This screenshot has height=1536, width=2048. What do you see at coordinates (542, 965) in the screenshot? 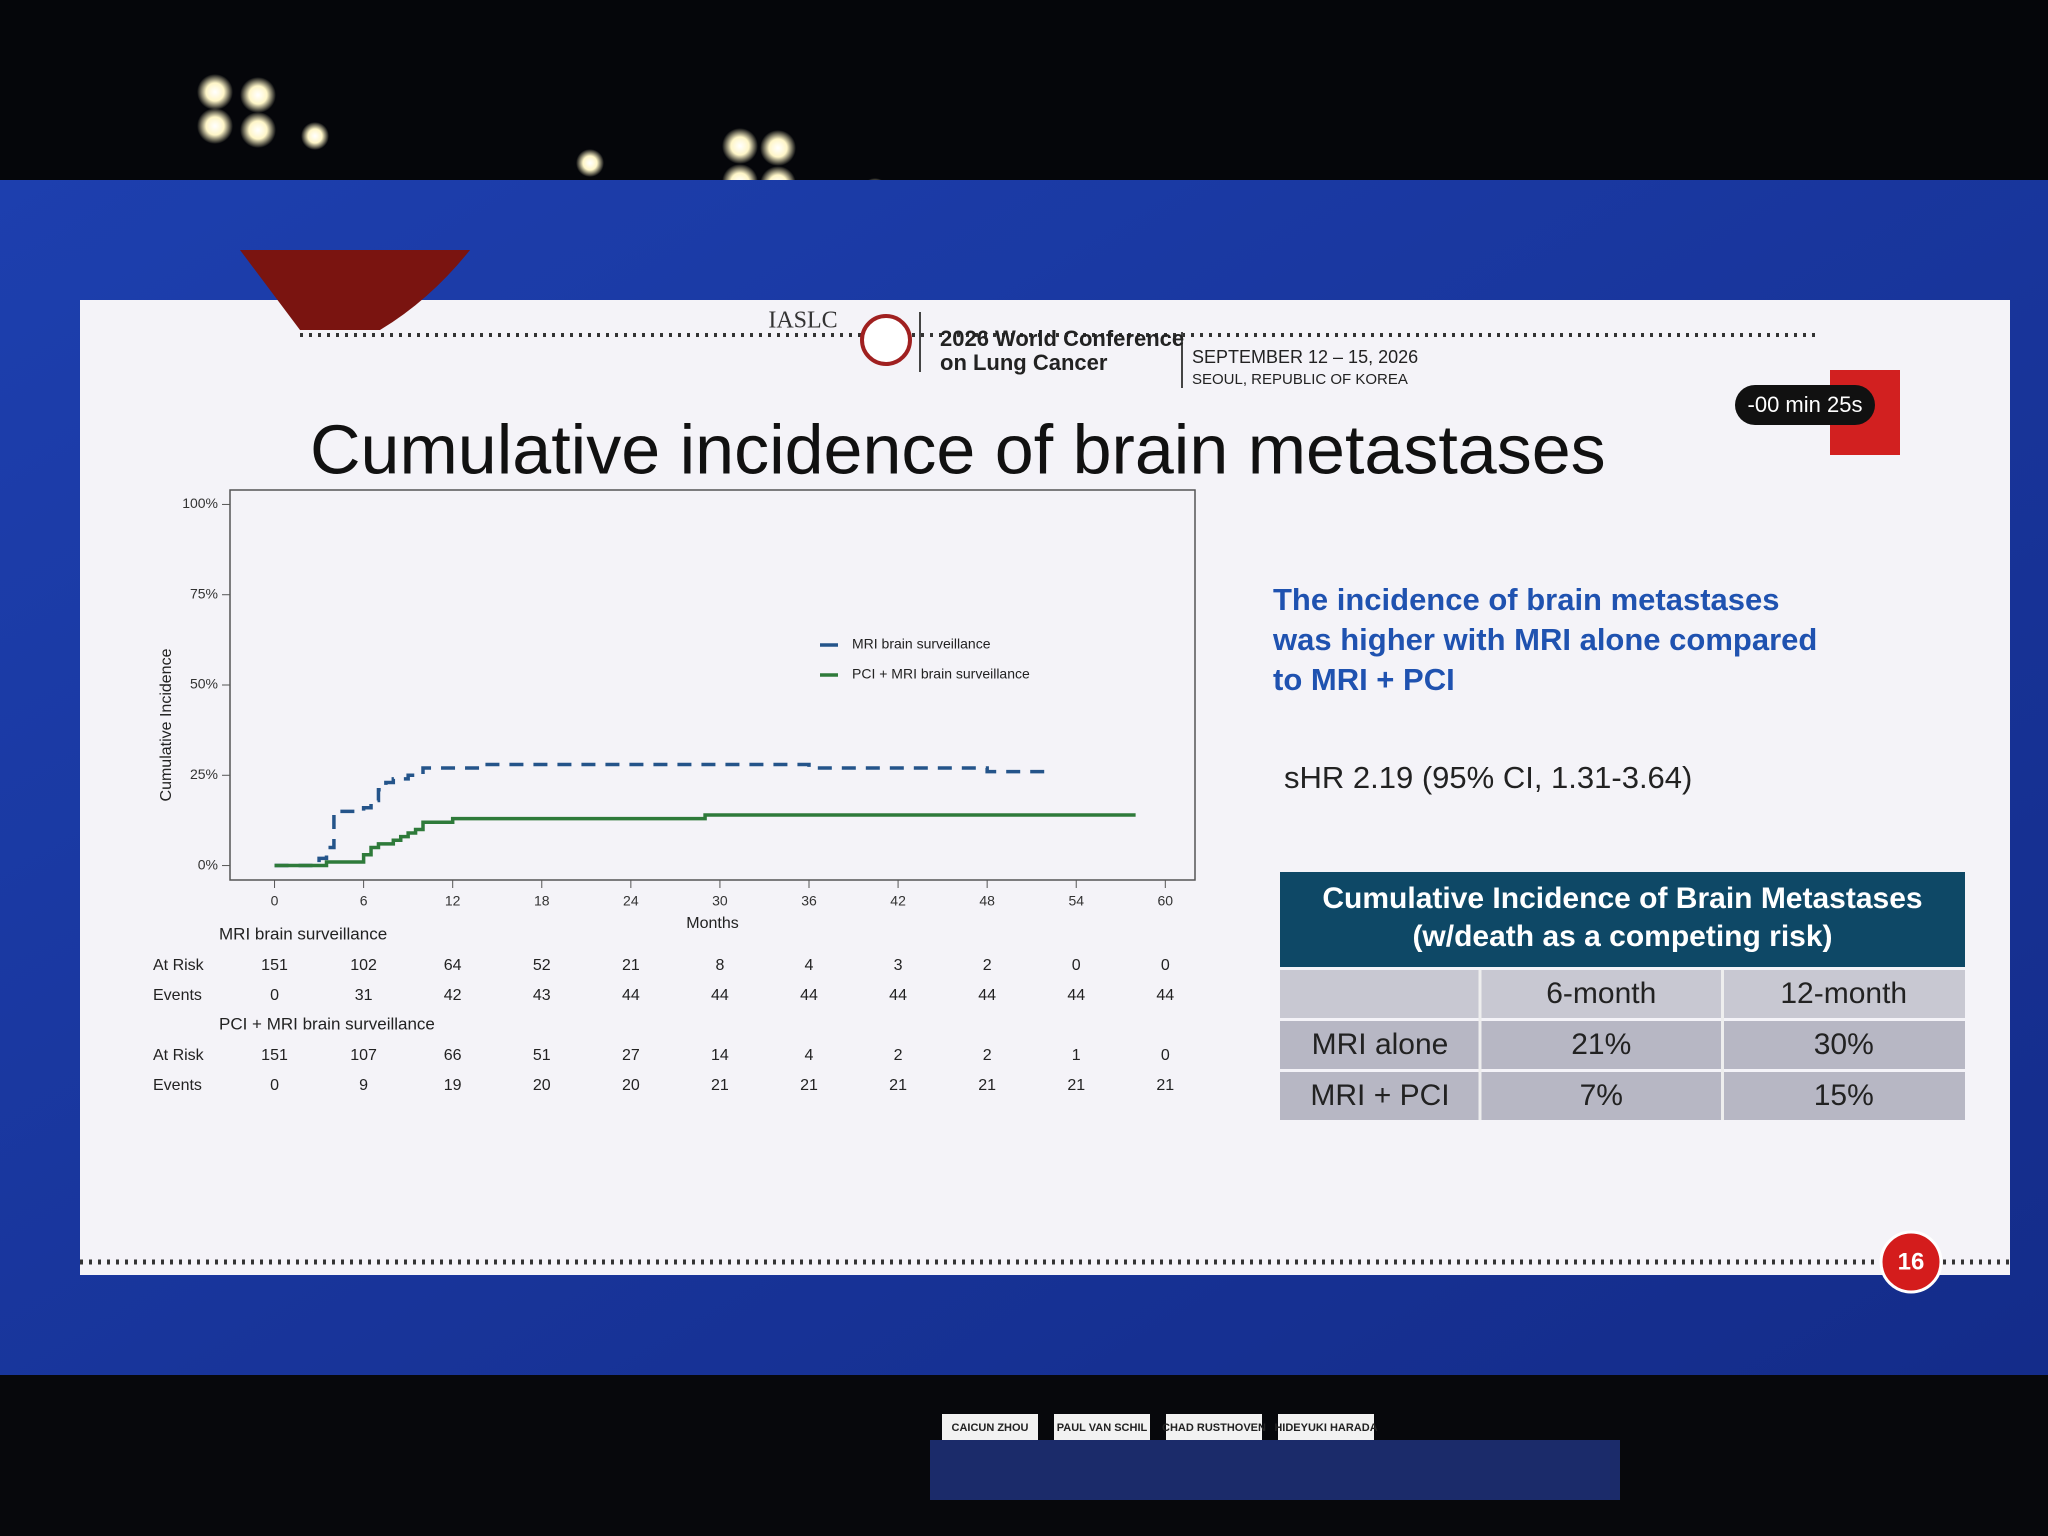
I see `risk-value: 52` at bounding box center [542, 965].